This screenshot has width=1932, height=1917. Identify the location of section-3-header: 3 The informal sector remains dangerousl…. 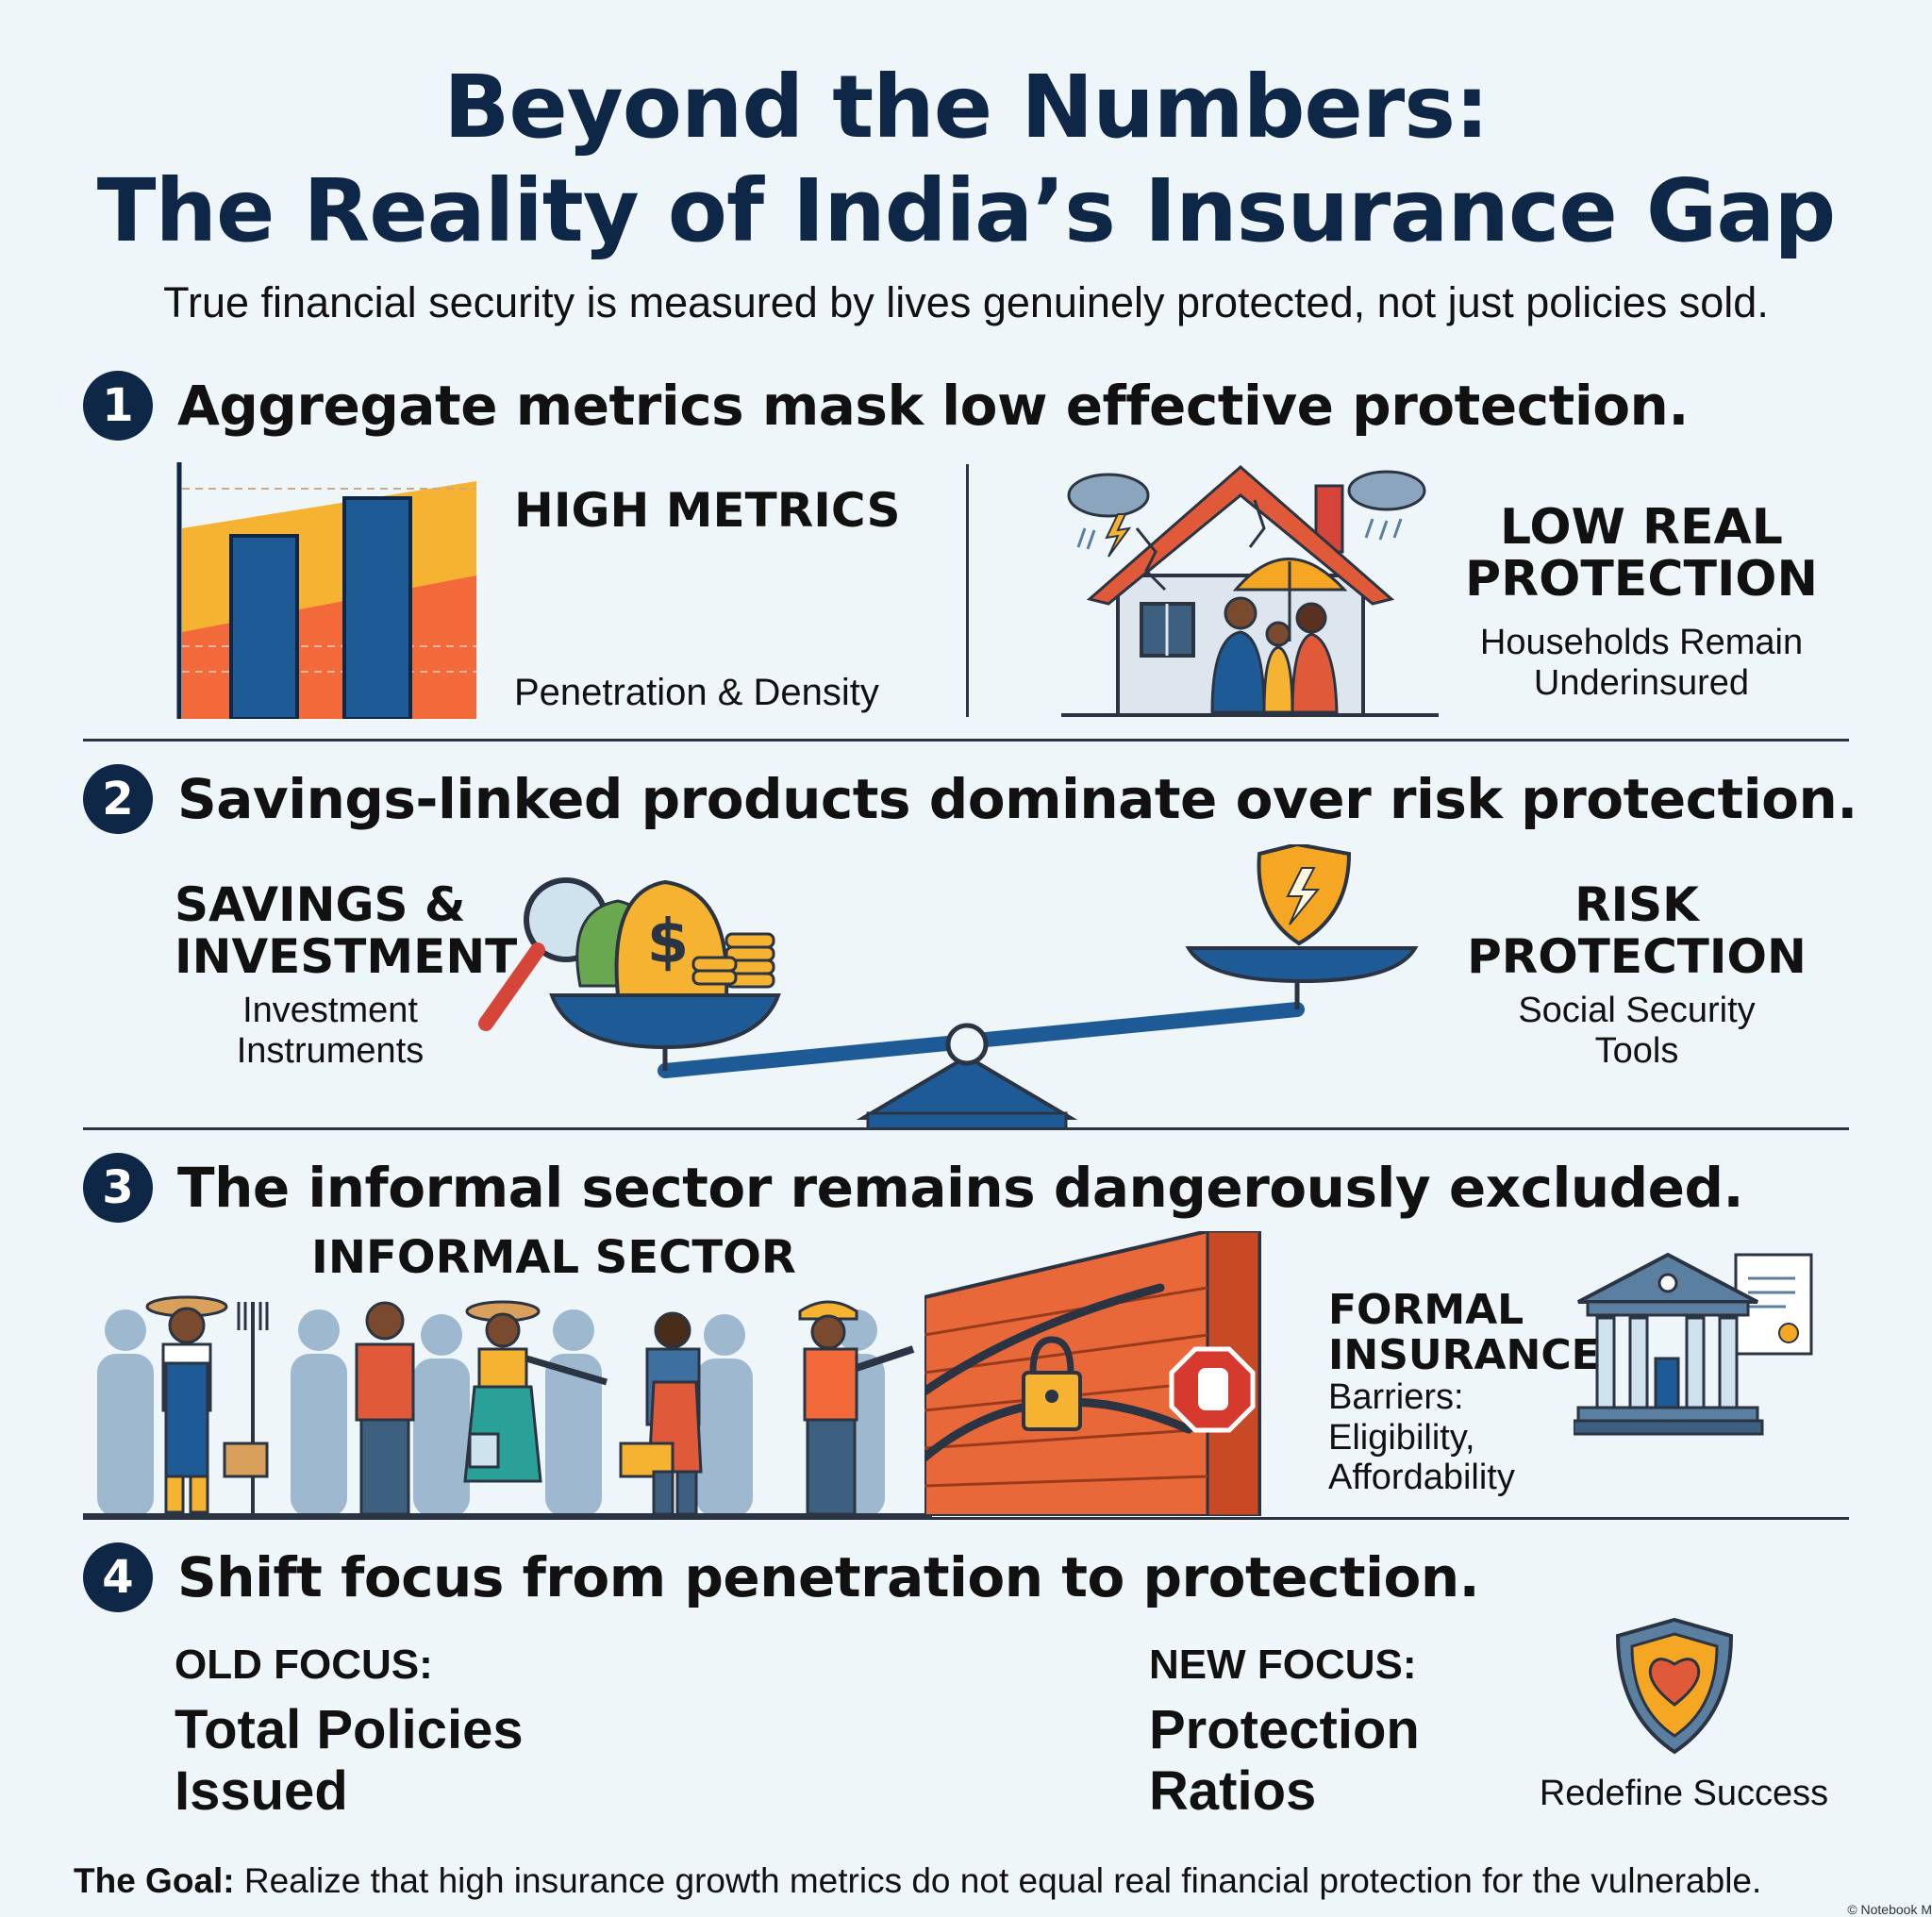
(914, 1188).